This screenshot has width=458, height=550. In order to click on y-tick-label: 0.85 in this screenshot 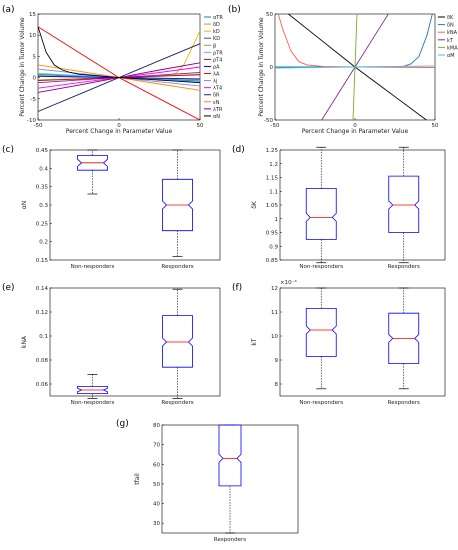, I will do `click(272, 261)`.